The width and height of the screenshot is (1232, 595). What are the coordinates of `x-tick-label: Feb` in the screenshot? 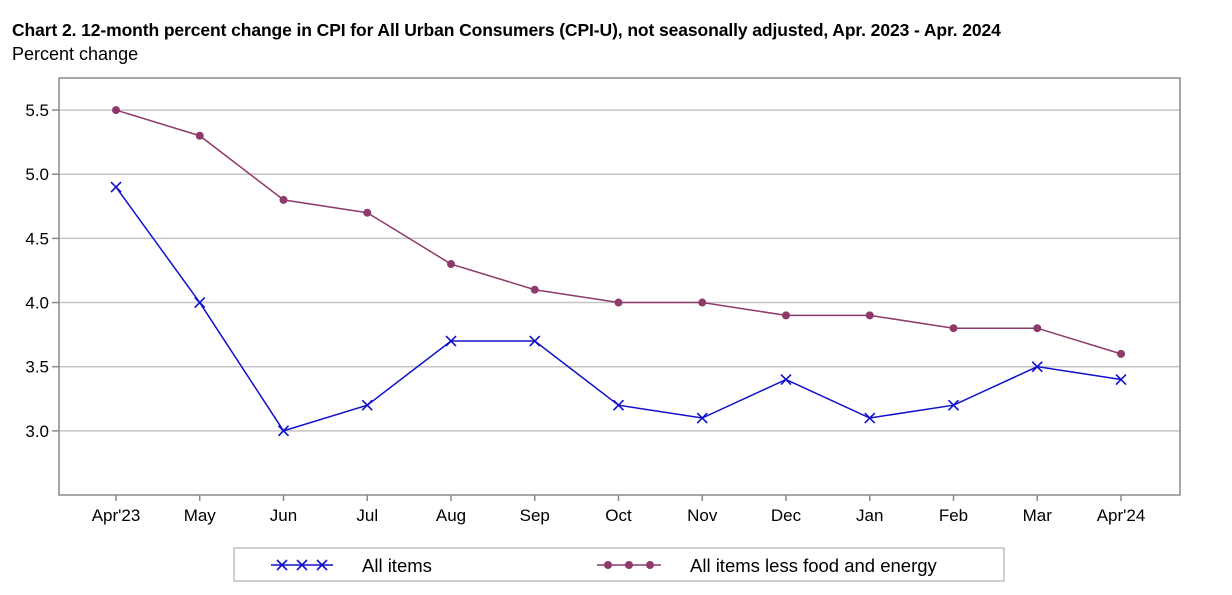 It's located at (953, 515).